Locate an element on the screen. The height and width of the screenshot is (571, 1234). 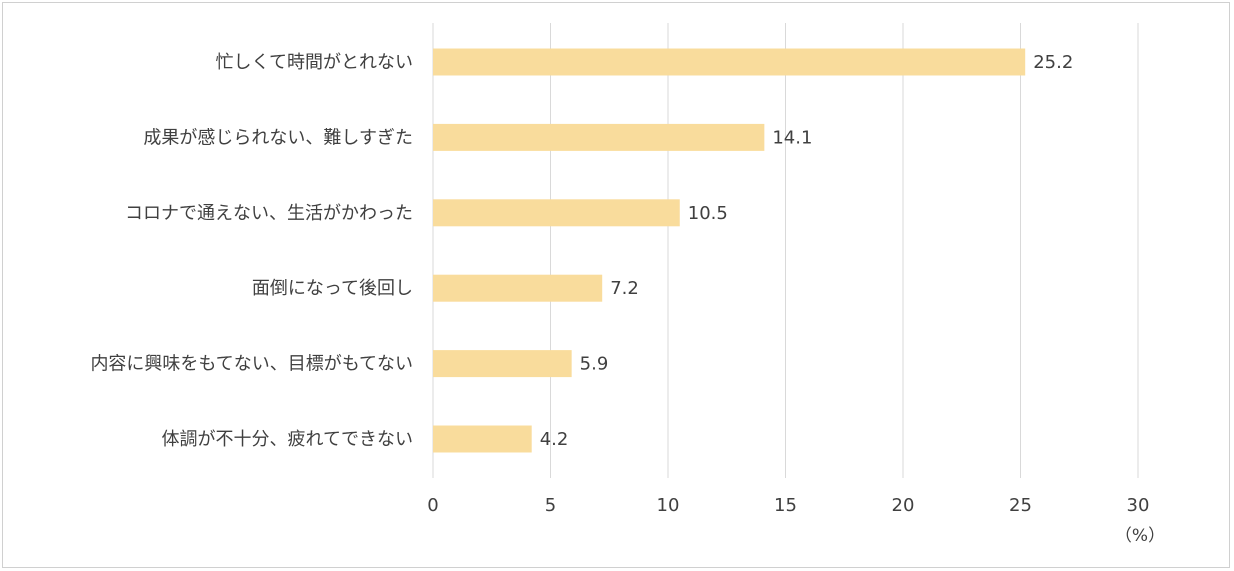
x-axis-ticks: 0 5 10 15 20 25 30 is located at coordinates (788, 505).